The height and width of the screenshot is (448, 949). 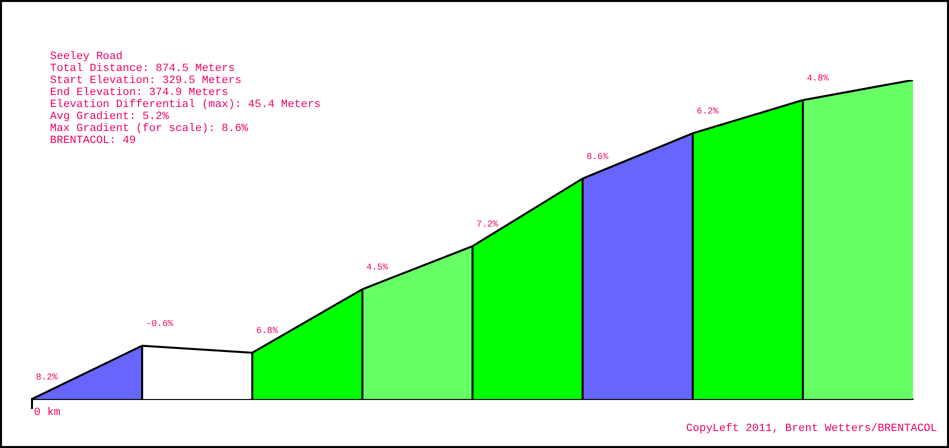 What do you see at coordinates (818, 78) in the screenshot?
I see `annotation: 4.8%` at bounding box center [818, 78].